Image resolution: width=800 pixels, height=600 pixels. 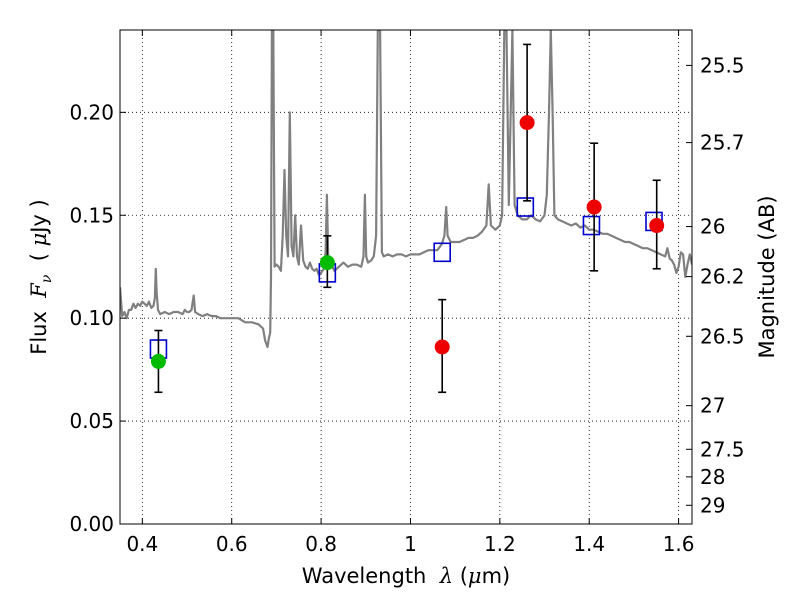 What do you see at coordinates (712, 227) in the screenshot?
I see `mag-tick-label: 26` at bounding box center [712, 227].